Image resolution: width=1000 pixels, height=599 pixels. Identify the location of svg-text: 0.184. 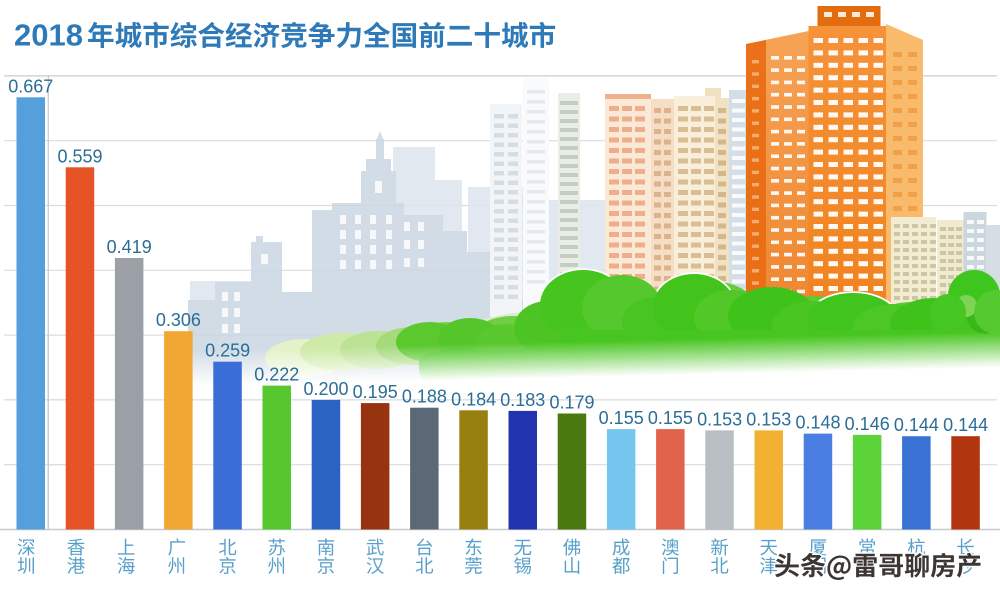
(473, 399).